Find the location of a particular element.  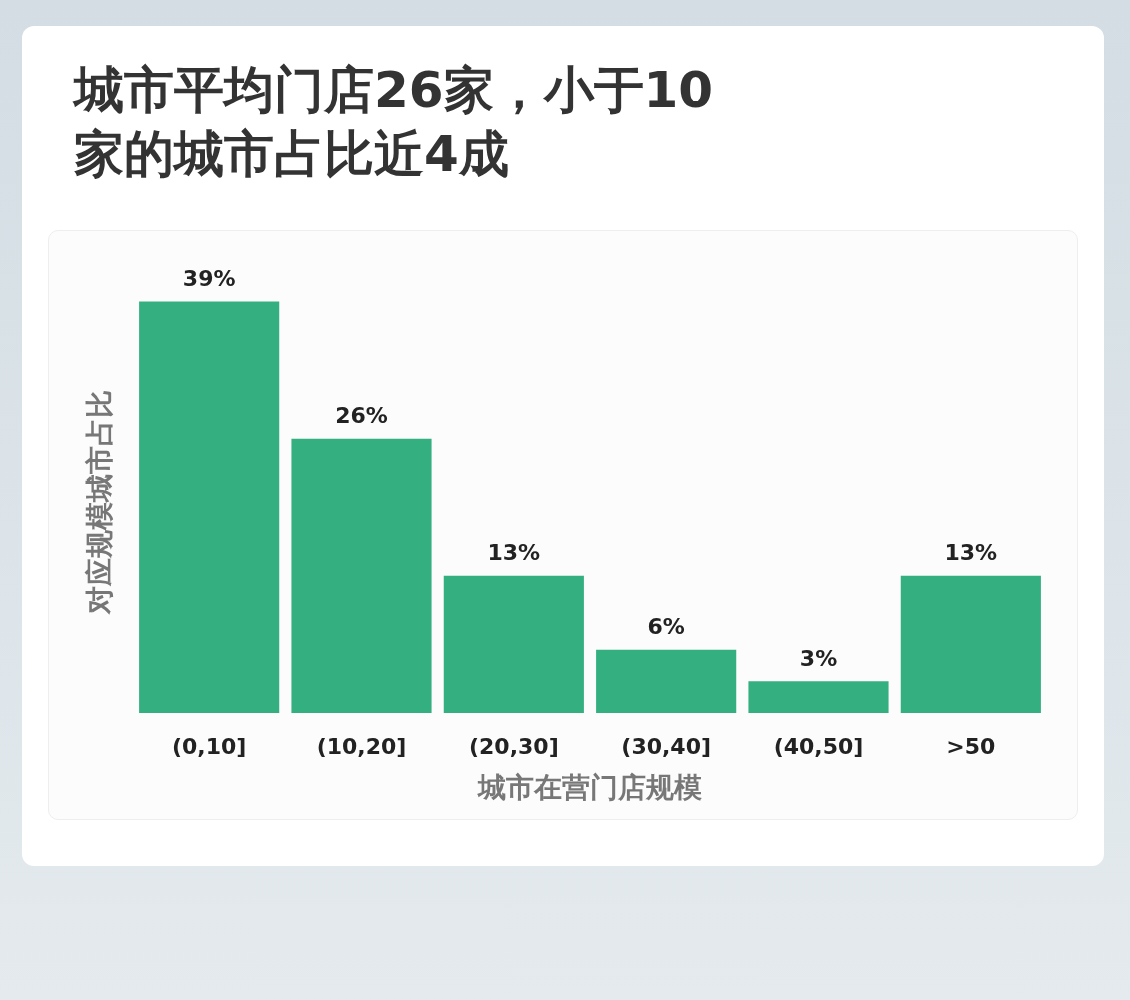

x-axis-title: 城市在营门店规模 is located at coordinates (589, 787).